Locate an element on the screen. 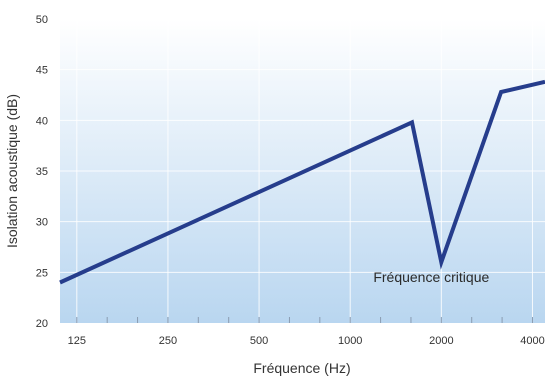 The width and height of the screenshot is (545, 377). annotation-critical-frequency: Fréquence critique is located at coordinates (431, 277).